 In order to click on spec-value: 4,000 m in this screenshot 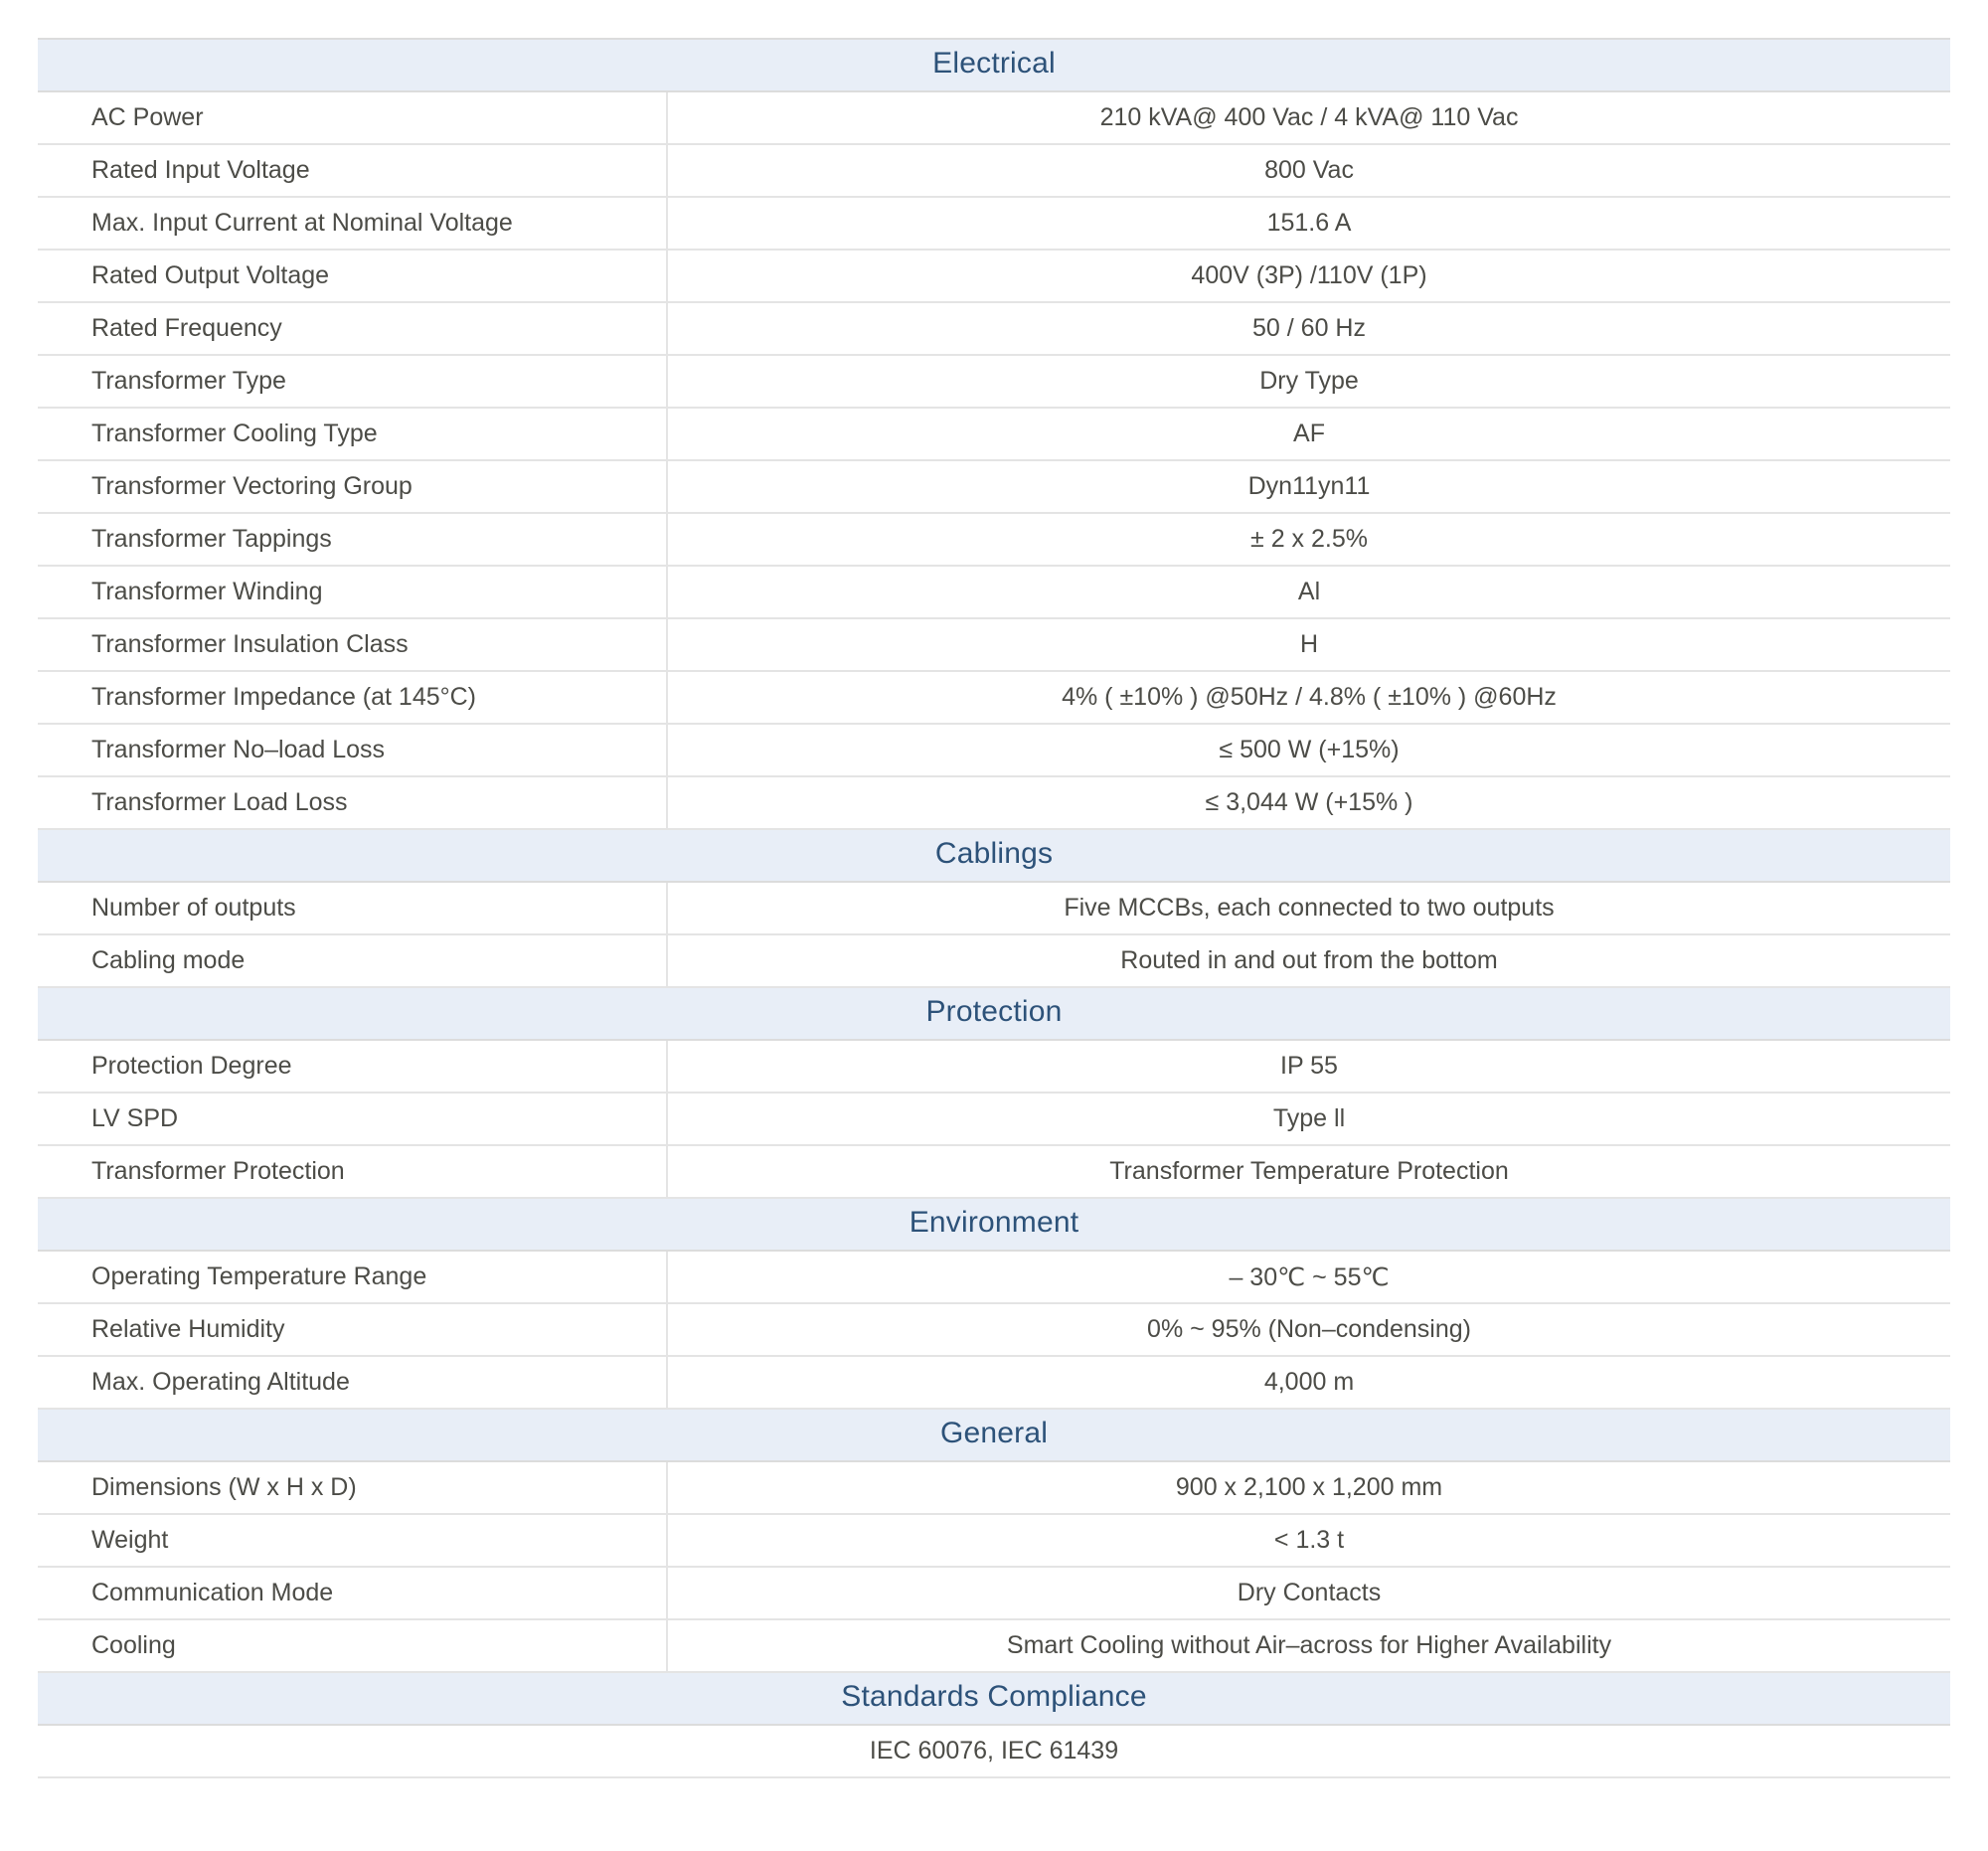, I will do `click(1309, 1383)`.